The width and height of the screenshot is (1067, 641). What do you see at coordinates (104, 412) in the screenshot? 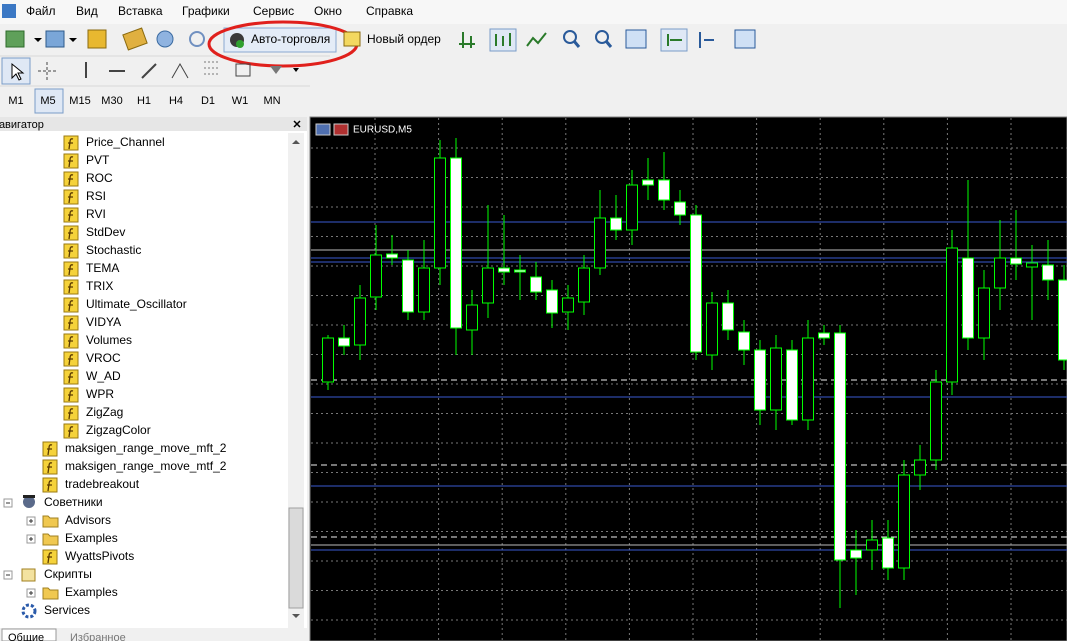
I see `tree-item: ZigZag` at bounding box center [104, 412].